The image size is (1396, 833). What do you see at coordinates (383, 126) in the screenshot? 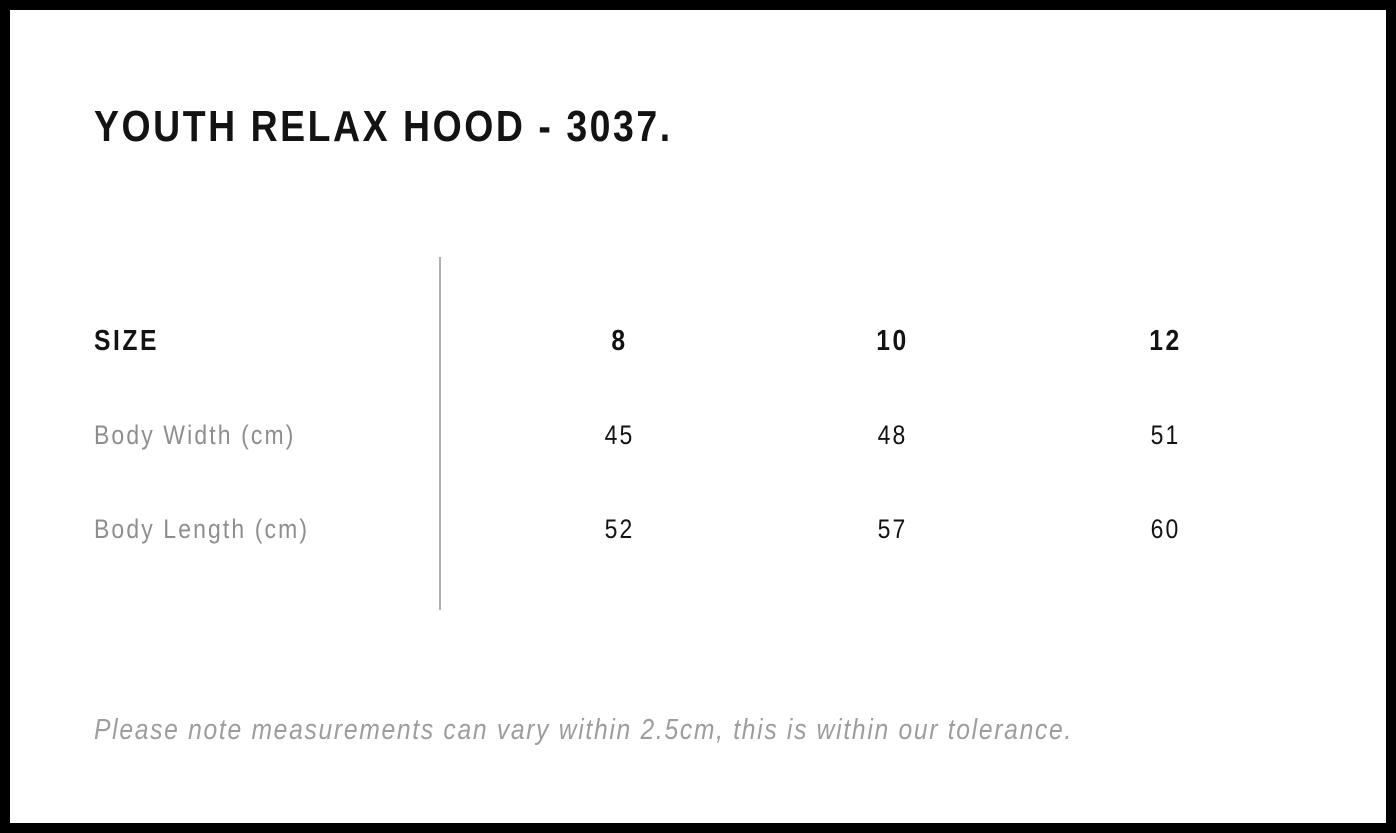
I see `page-title: YOUTH RELAX HOOD - 3037.` at bounding box center [383, 126].